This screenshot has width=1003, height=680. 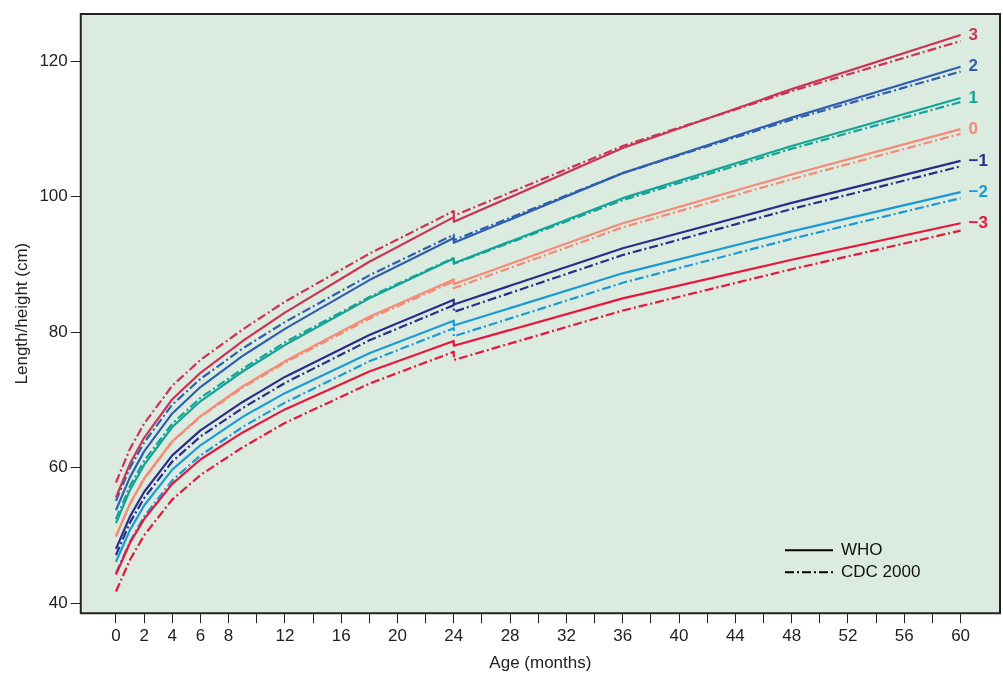 I want to click on x-tick-label: 48, so click(x=792, y=636).